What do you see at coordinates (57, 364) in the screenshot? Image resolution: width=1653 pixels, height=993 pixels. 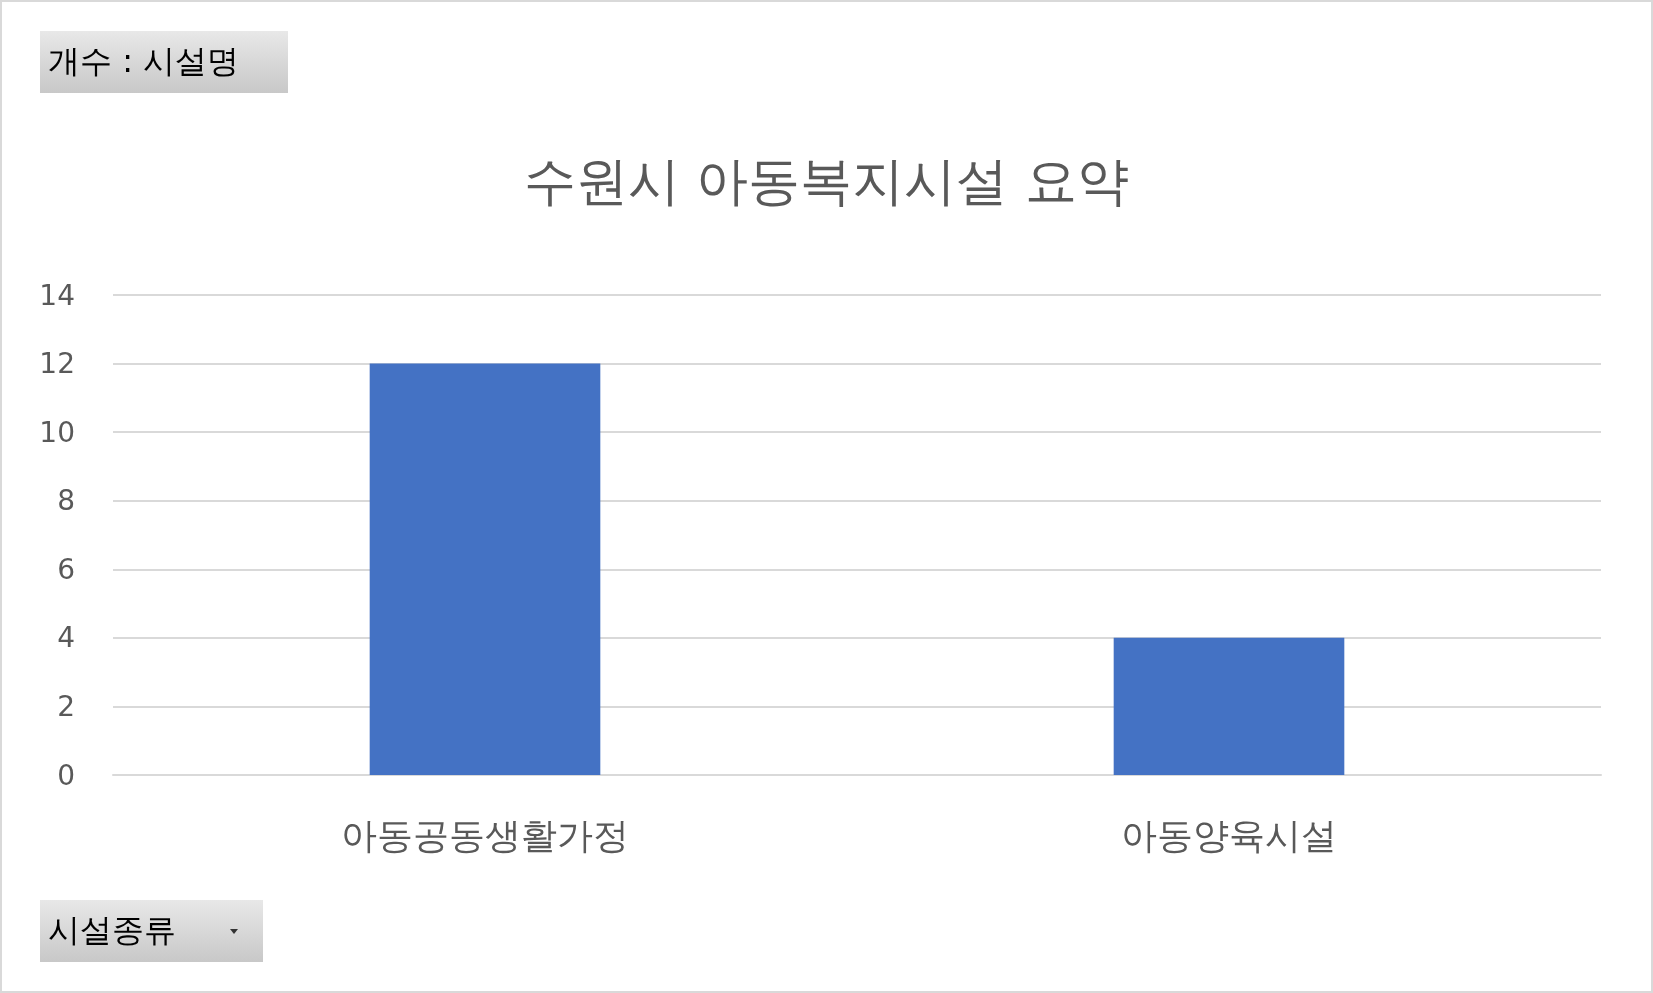 I see `y-tick-label: 12` at bounding box center [57, 364].